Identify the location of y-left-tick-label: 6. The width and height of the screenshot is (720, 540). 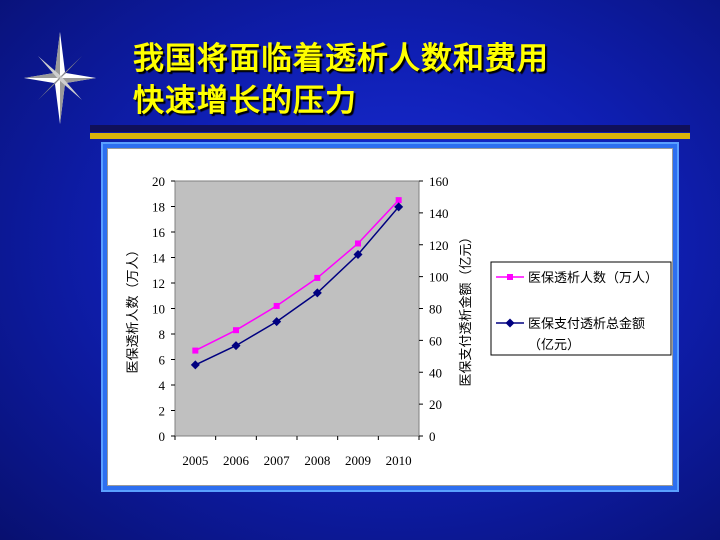
(162, 360).